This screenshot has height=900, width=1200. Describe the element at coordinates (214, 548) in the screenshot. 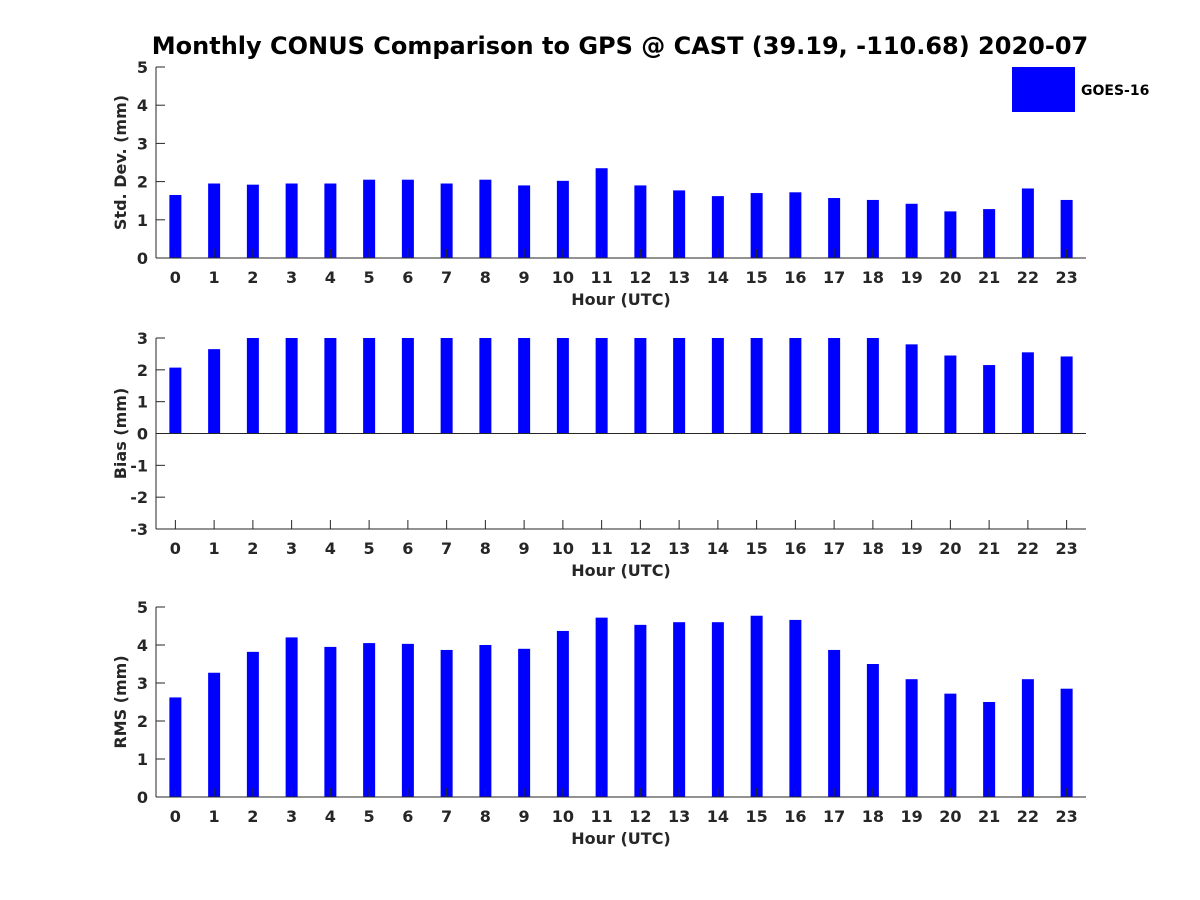

I see `x-tick-label: 1` at that location.